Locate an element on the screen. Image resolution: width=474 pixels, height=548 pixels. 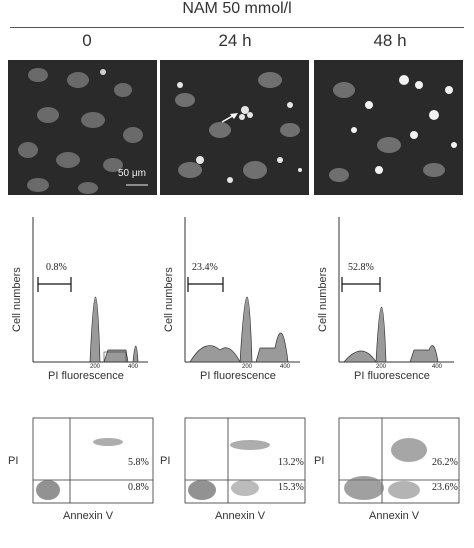
micrograph-48h is located at coordinates (388, 127).